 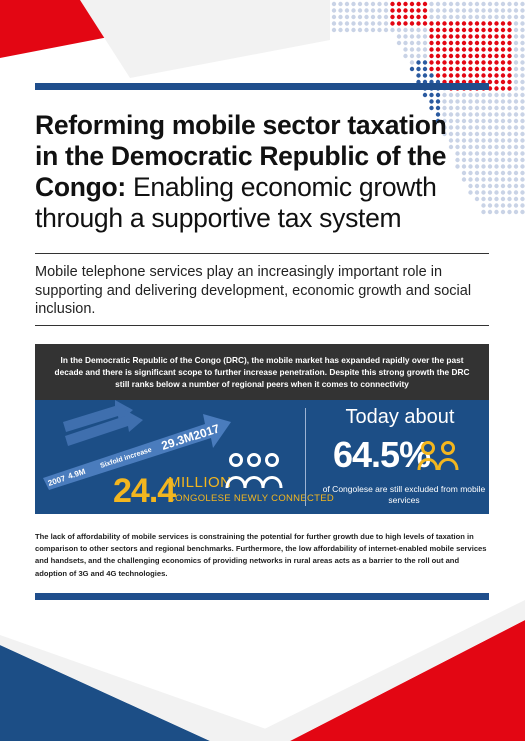 I want to click on intro-bottom-rule, so click(x=262, y=325).